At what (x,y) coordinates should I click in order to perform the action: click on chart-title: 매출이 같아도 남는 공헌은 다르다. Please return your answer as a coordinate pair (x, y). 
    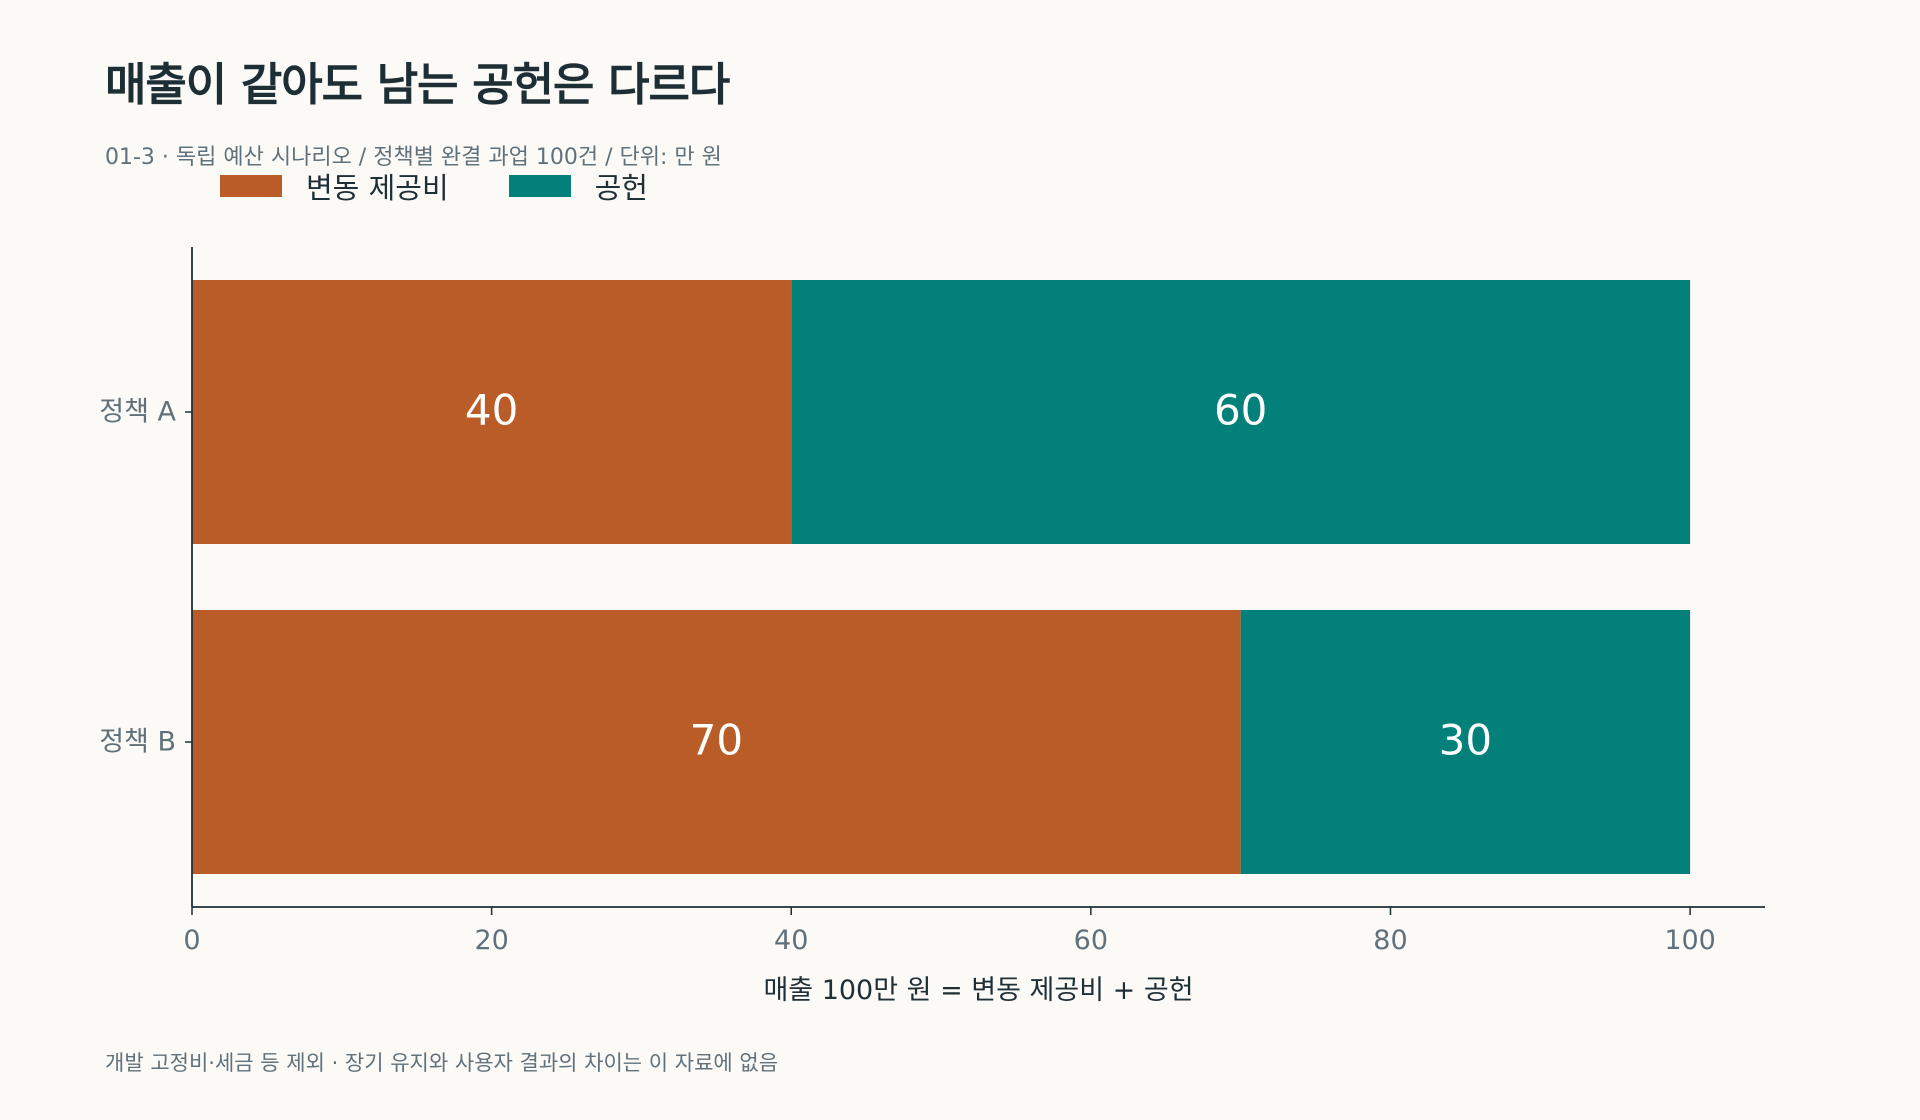
    Looking at the image, I should click on (417, 84).